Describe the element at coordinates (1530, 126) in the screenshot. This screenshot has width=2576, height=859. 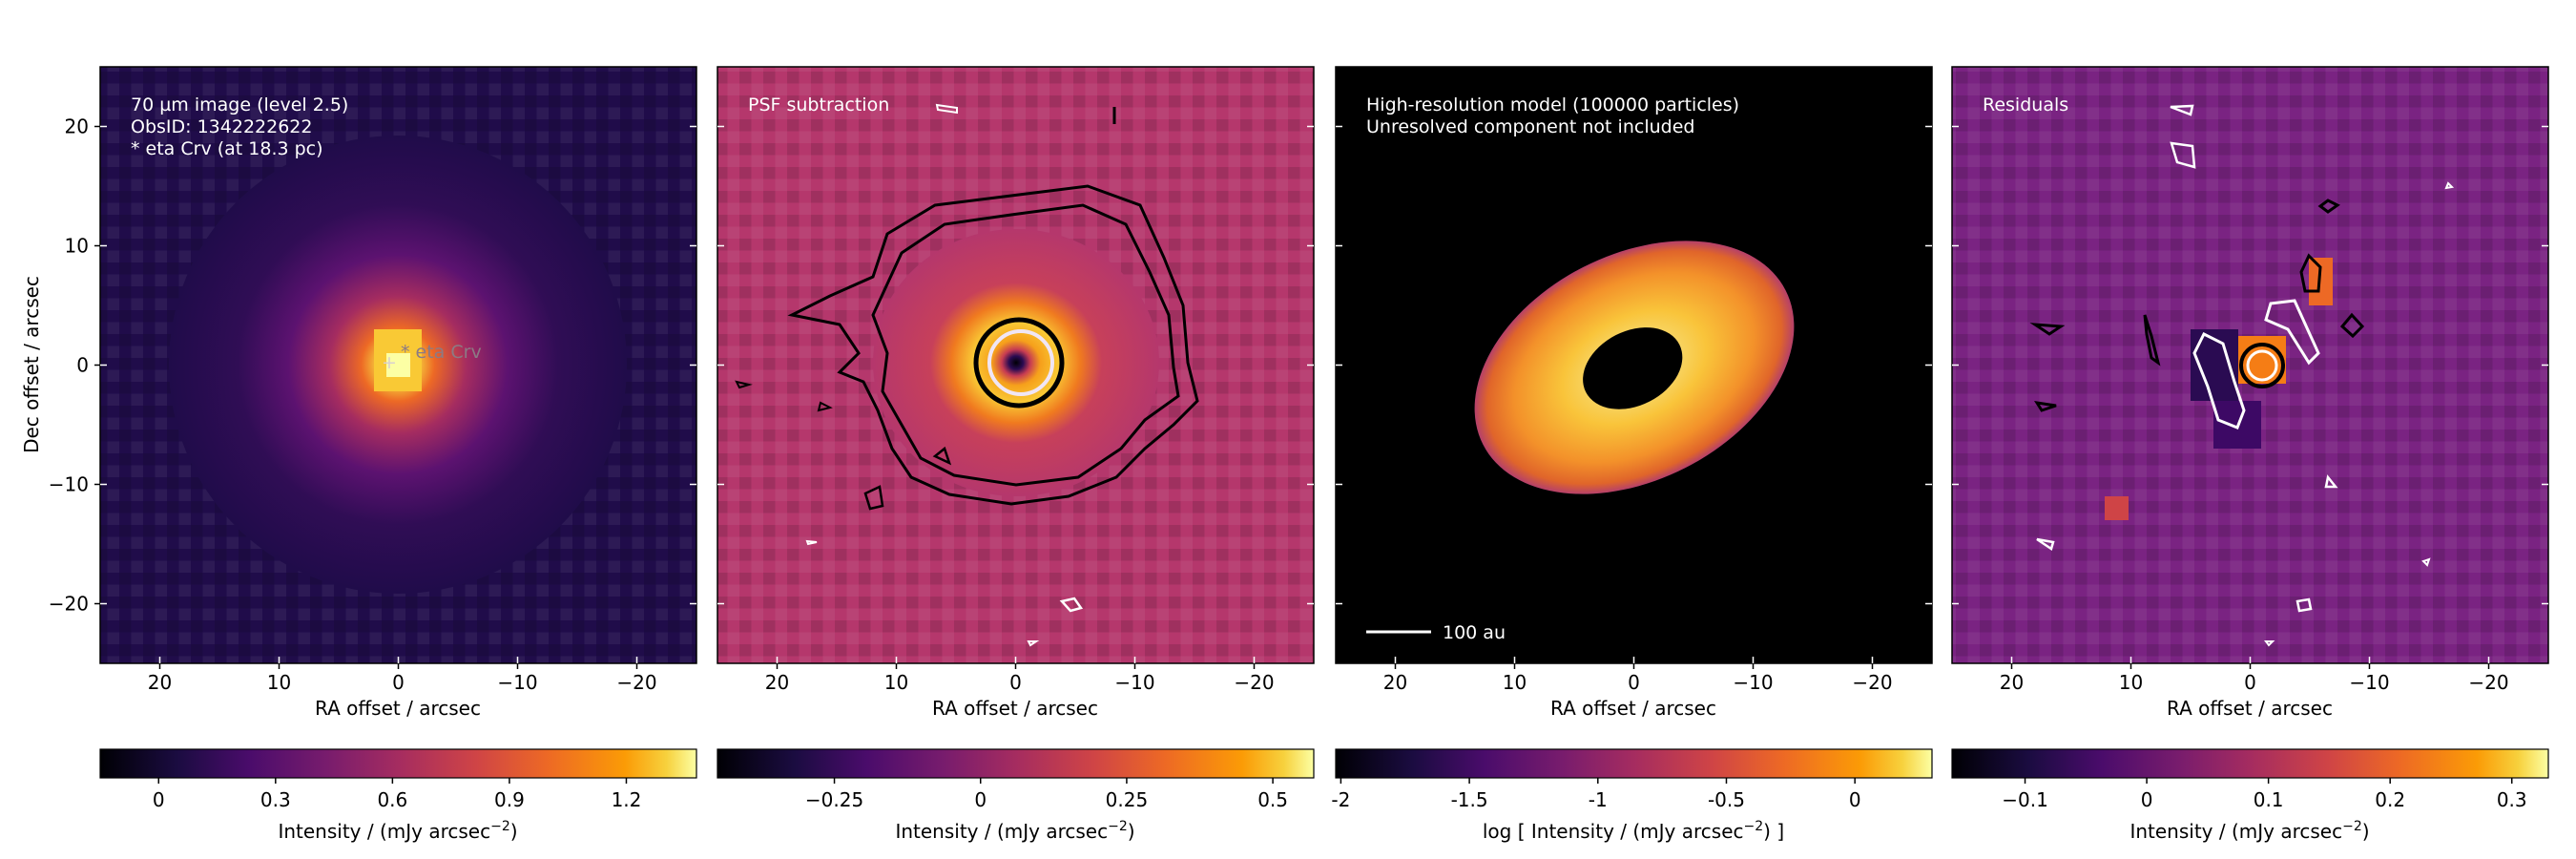
I see `model-subtitle: Unresolved component not included` at that location.